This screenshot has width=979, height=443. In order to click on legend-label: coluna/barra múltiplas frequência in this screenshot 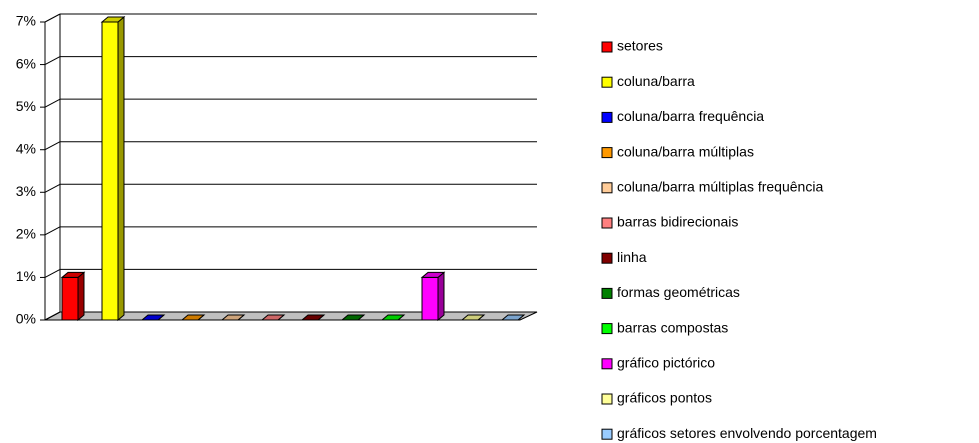, I will do `click(720, 187)`.